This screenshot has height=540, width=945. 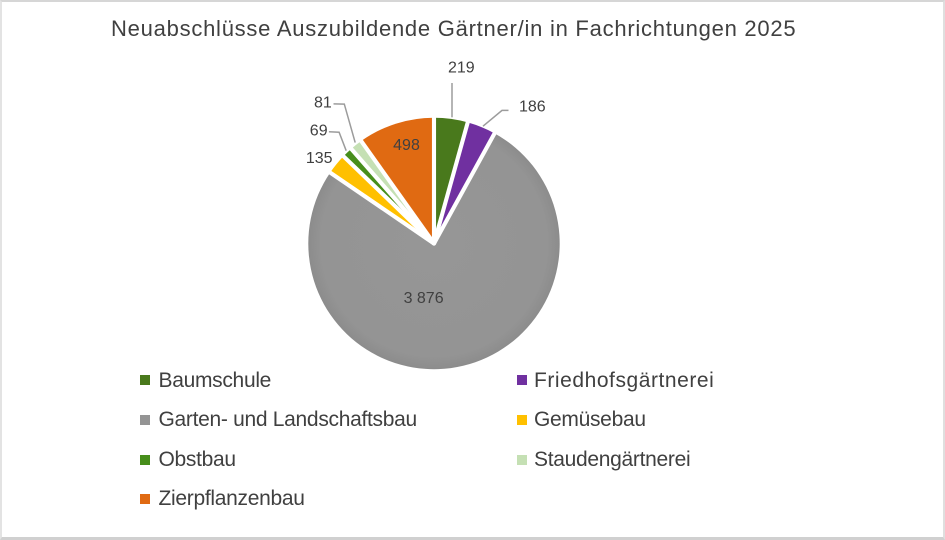 I want to click on svg-text: 498, so click(x=406, y=145).